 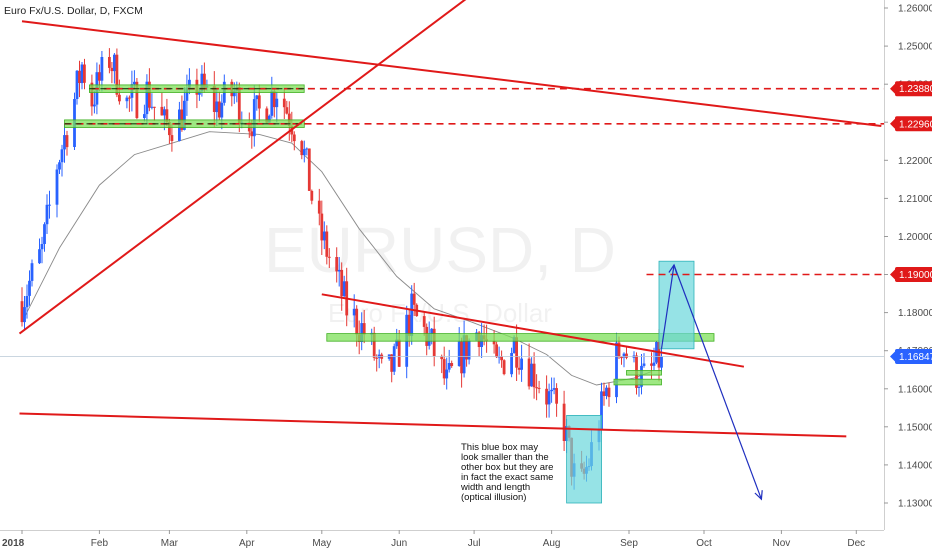 I want to click on time-tick-label: Sep, so click(x=629, y=543).